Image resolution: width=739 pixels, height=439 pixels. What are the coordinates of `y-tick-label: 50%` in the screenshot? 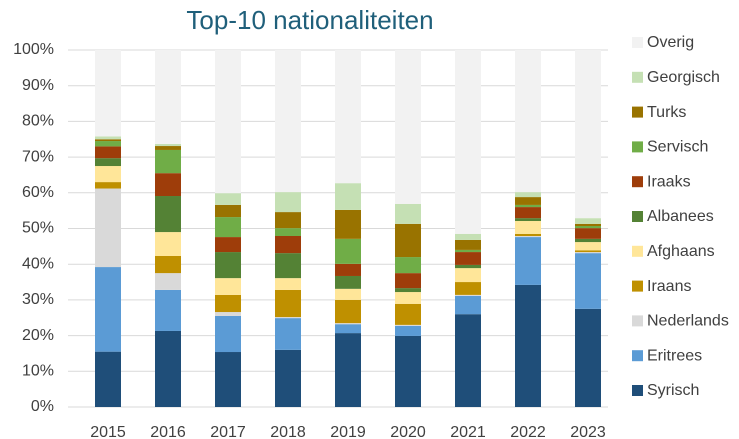 It's located at (38, 228).